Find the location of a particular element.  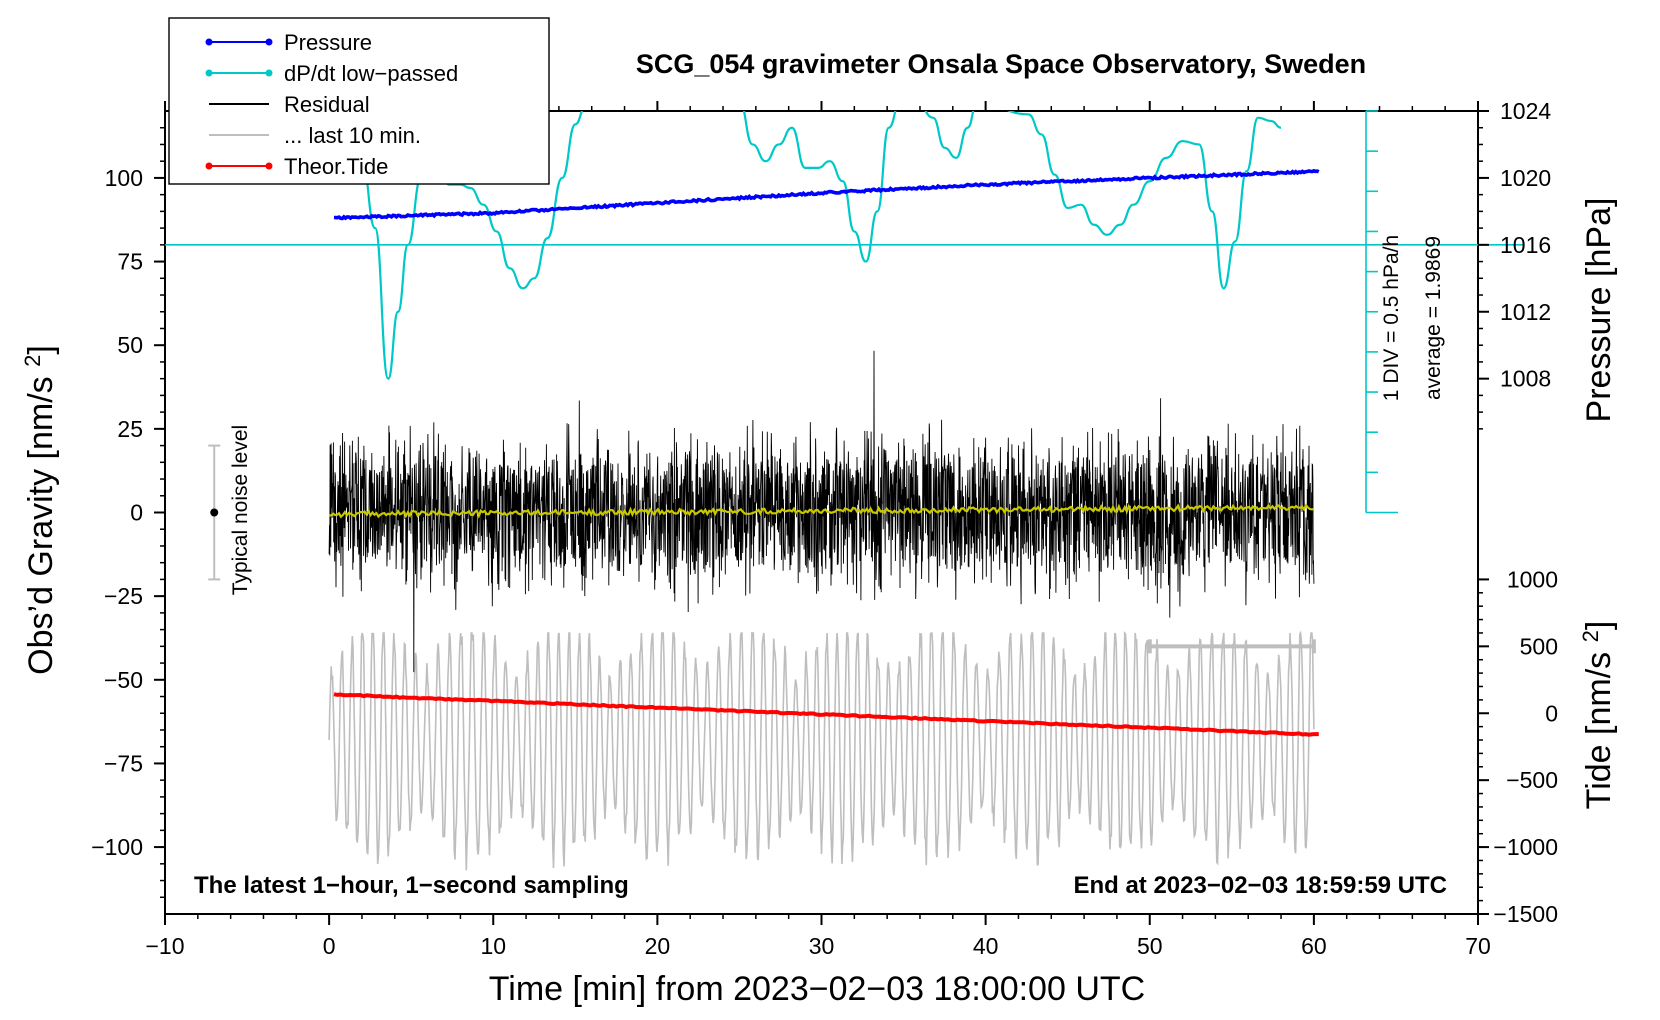

tide-tick-label: −1500 is located at coordinates (1525, 914).